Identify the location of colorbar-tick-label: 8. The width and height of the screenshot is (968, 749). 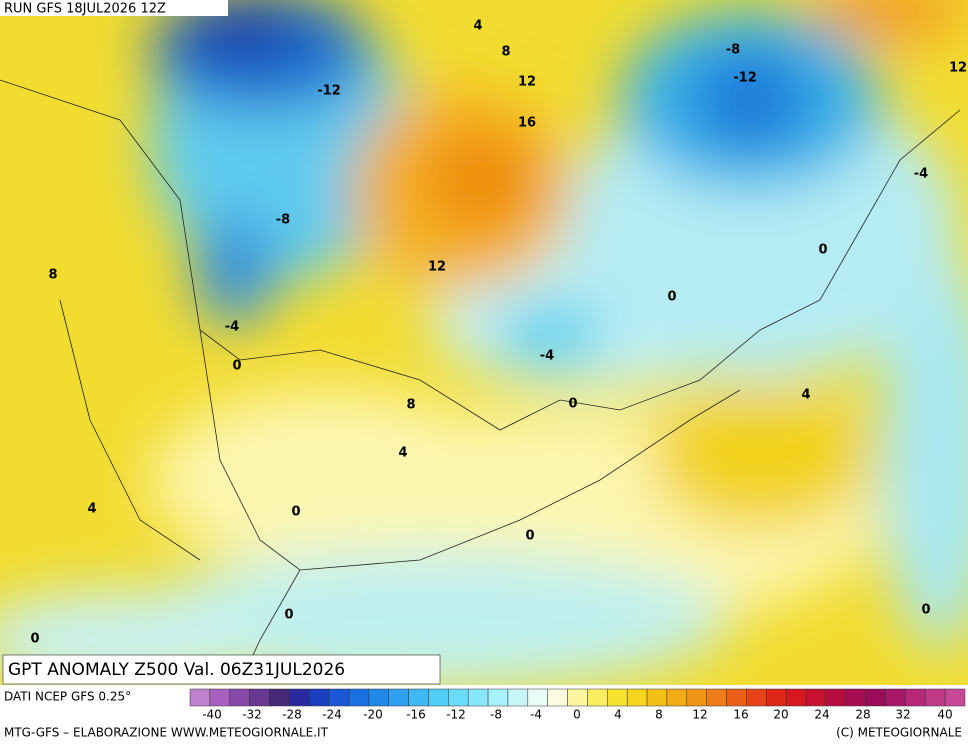
(659, 715).